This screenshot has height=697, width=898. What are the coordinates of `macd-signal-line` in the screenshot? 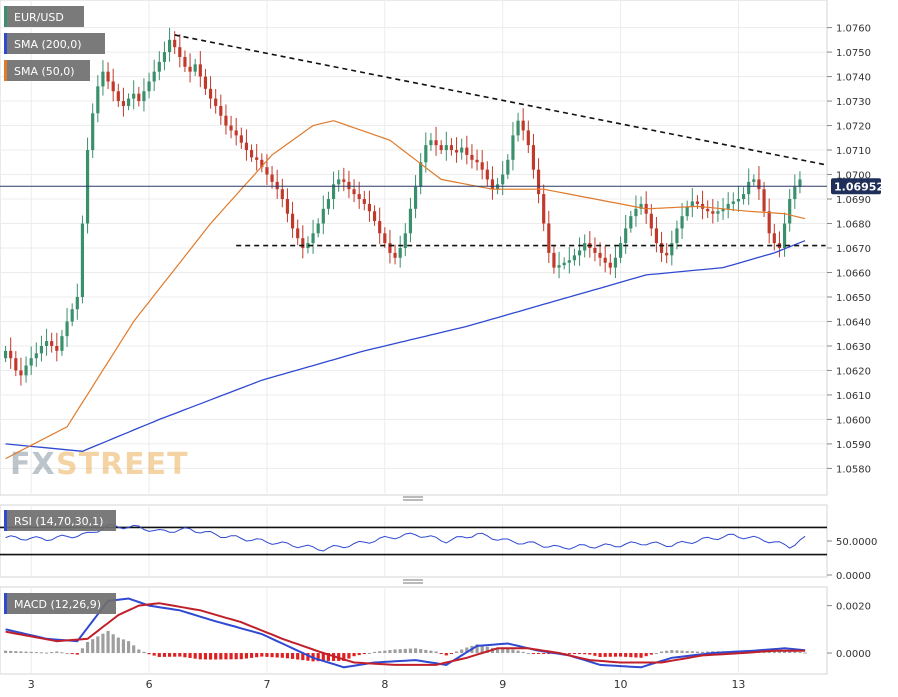 It's located at (405, 634).